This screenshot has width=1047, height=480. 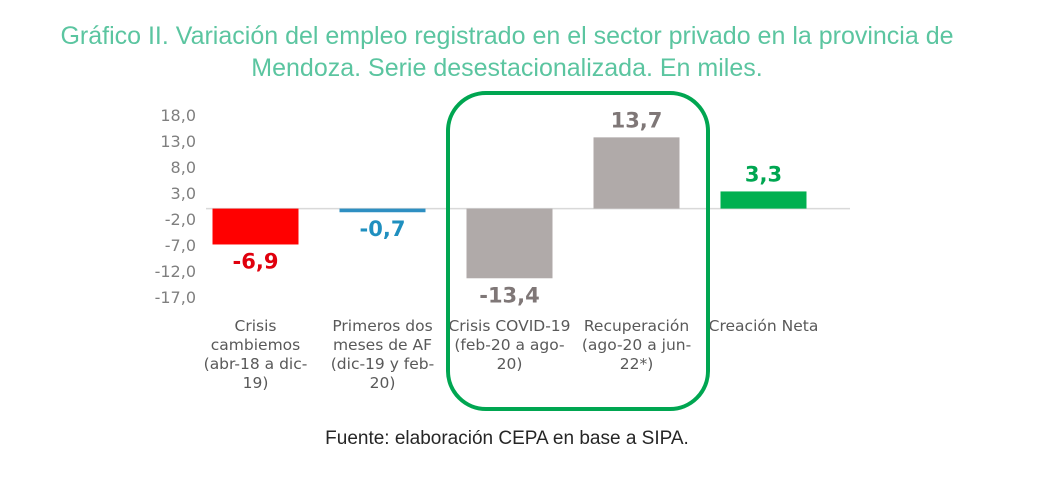 I want to click on category-label-line: 19), so click(x=256, y=383).